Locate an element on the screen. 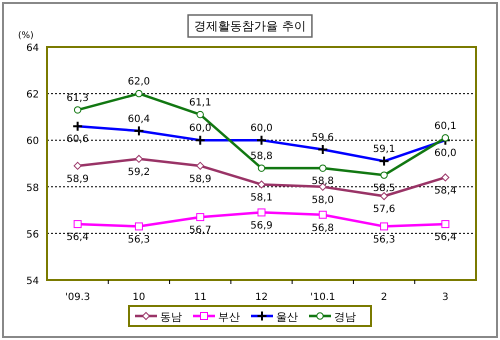 The width and height of the screenshot is (500, 340). data-label: 59,1 is located at coordinates (384, 150).